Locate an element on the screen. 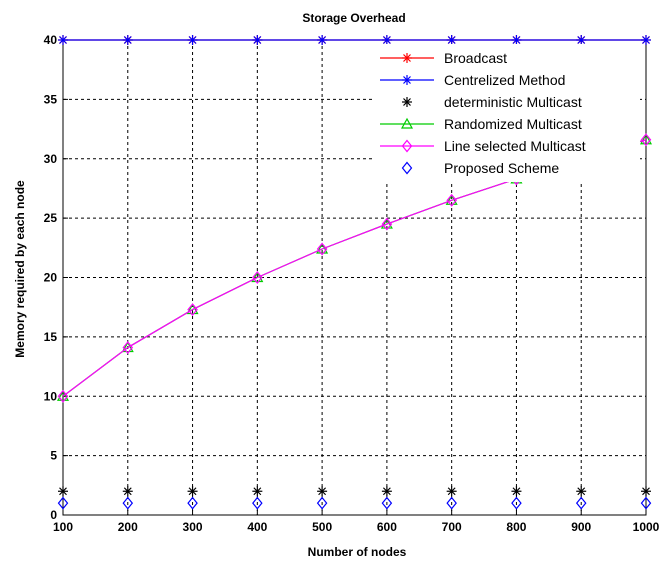 The image size is (663, 565). legend-item-line-selected-multicast: Line selected Multicast is located at coordinates (483, 146).